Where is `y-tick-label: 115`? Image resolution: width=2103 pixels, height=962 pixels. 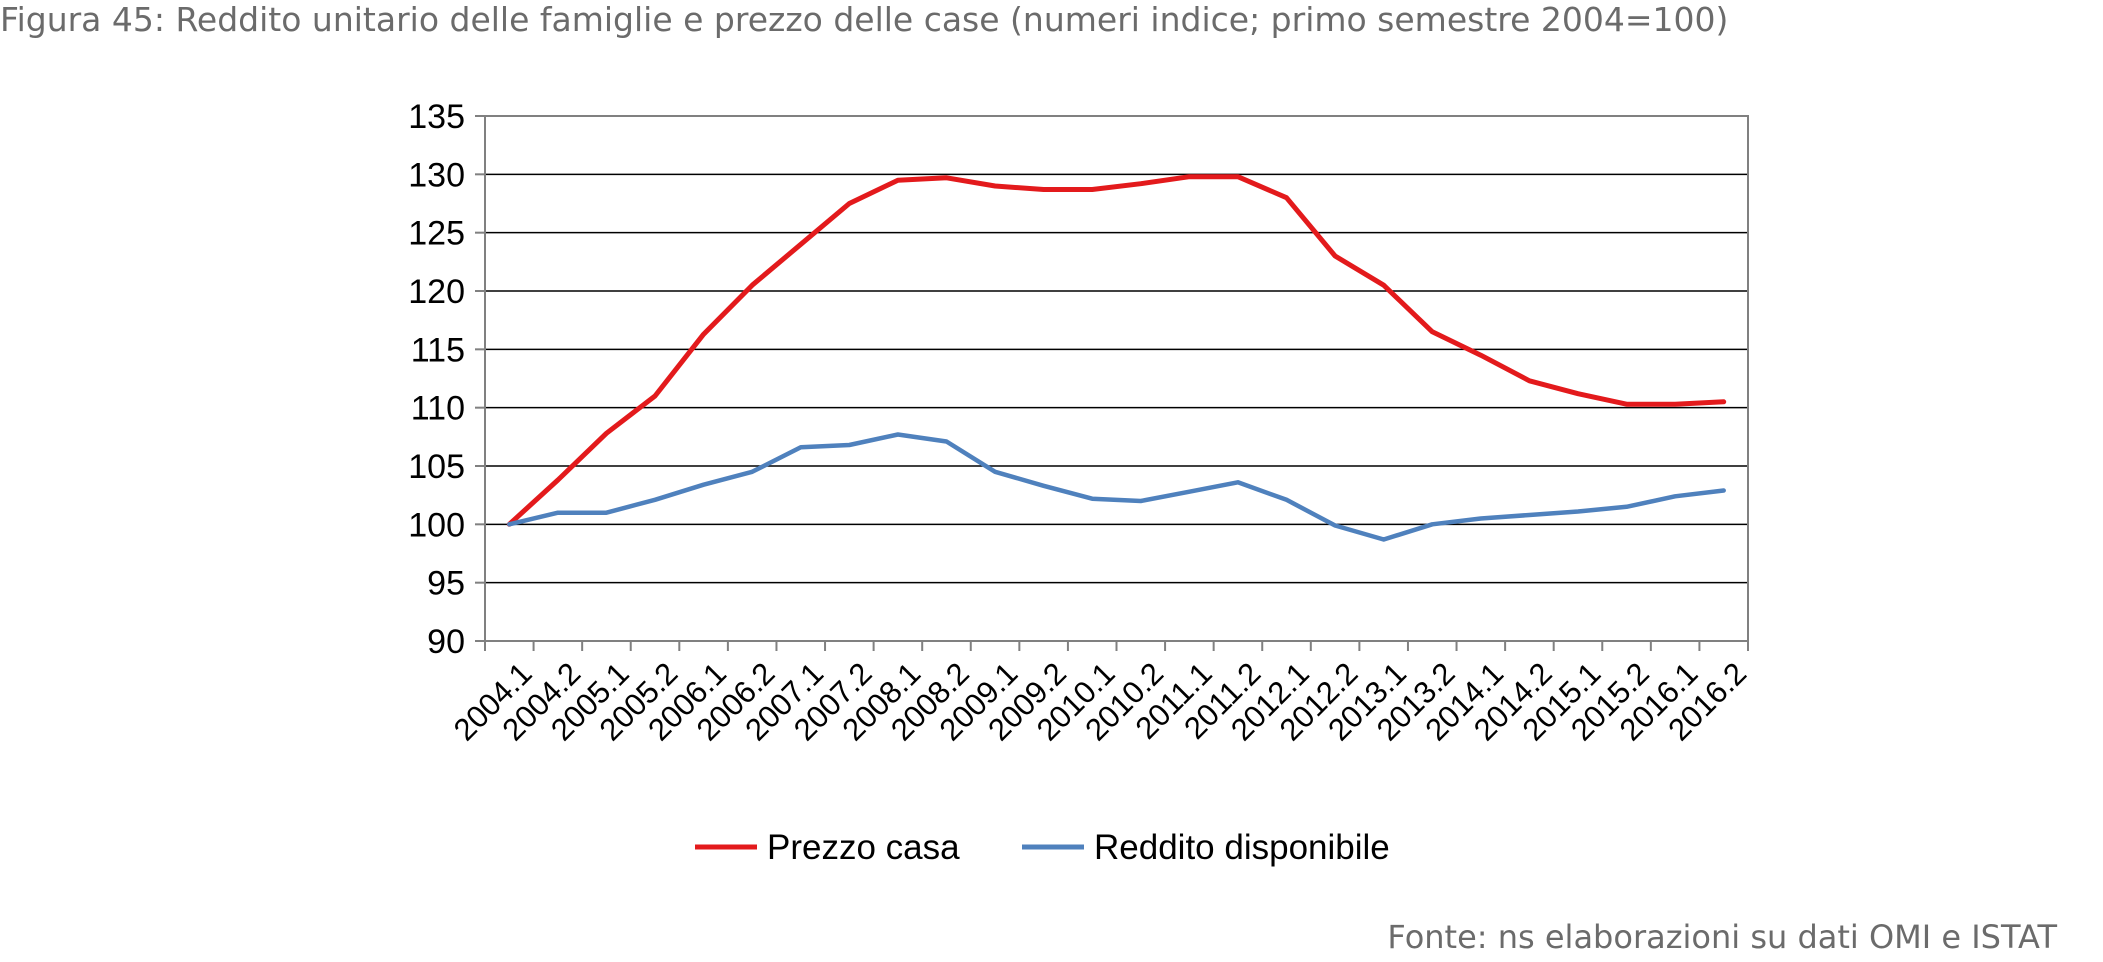 y-tick-label: 115 is located at coordinates (438, 350).